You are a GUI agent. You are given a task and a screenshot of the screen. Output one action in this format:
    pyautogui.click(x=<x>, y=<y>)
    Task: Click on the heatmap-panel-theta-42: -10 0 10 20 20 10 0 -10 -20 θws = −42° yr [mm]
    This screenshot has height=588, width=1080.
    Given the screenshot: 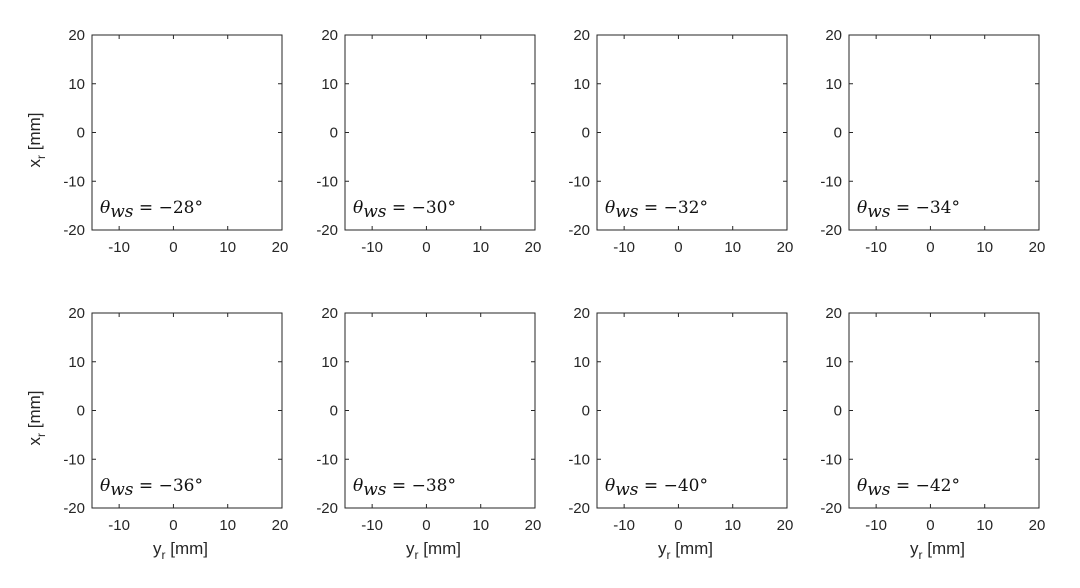 What is the action you would take?
    pyautogui.click(x=932, y=433)
    